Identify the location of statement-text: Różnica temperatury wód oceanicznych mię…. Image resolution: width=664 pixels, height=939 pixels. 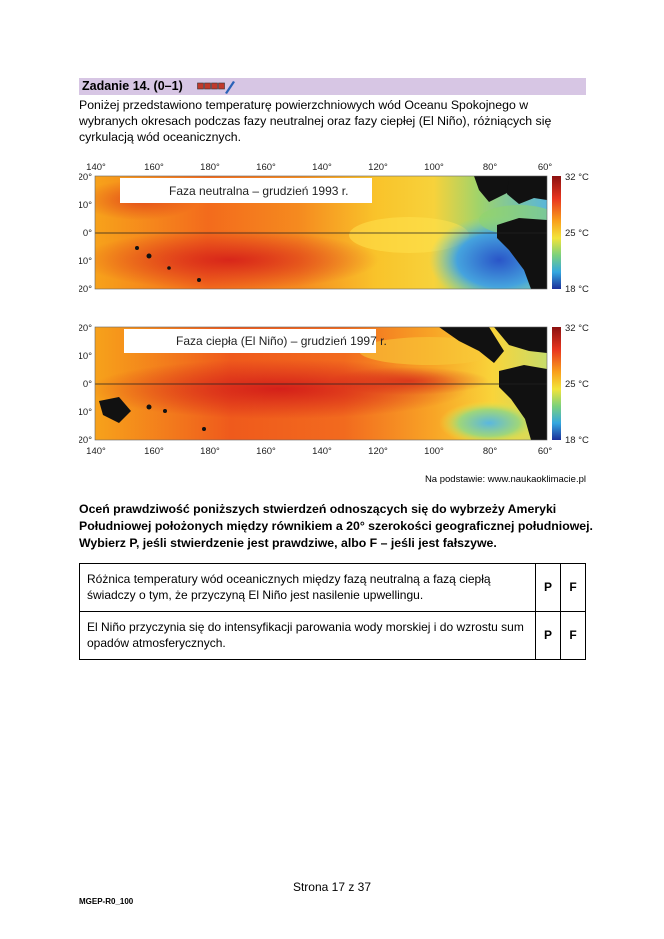
(307, 587).